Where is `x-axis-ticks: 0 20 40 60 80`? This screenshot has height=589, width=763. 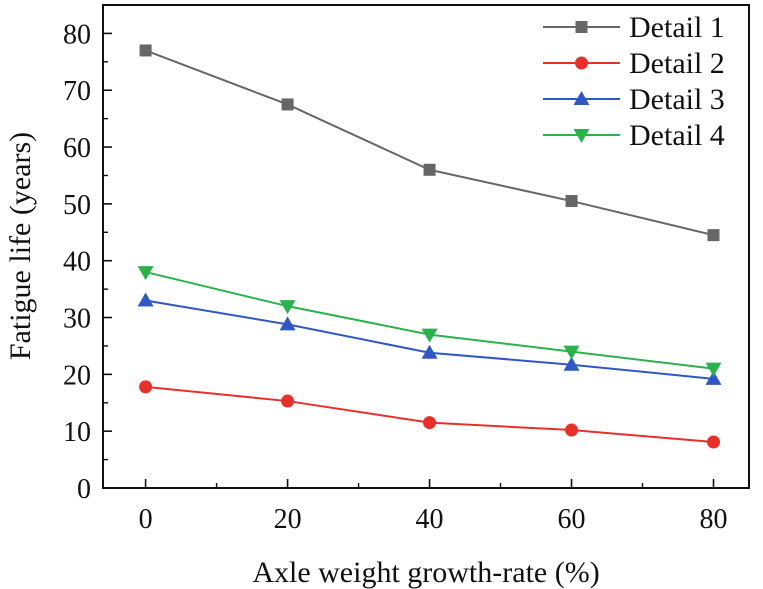 x-axis-ticks: 0 20 40 60 80 is located at coordinates (433, 507).